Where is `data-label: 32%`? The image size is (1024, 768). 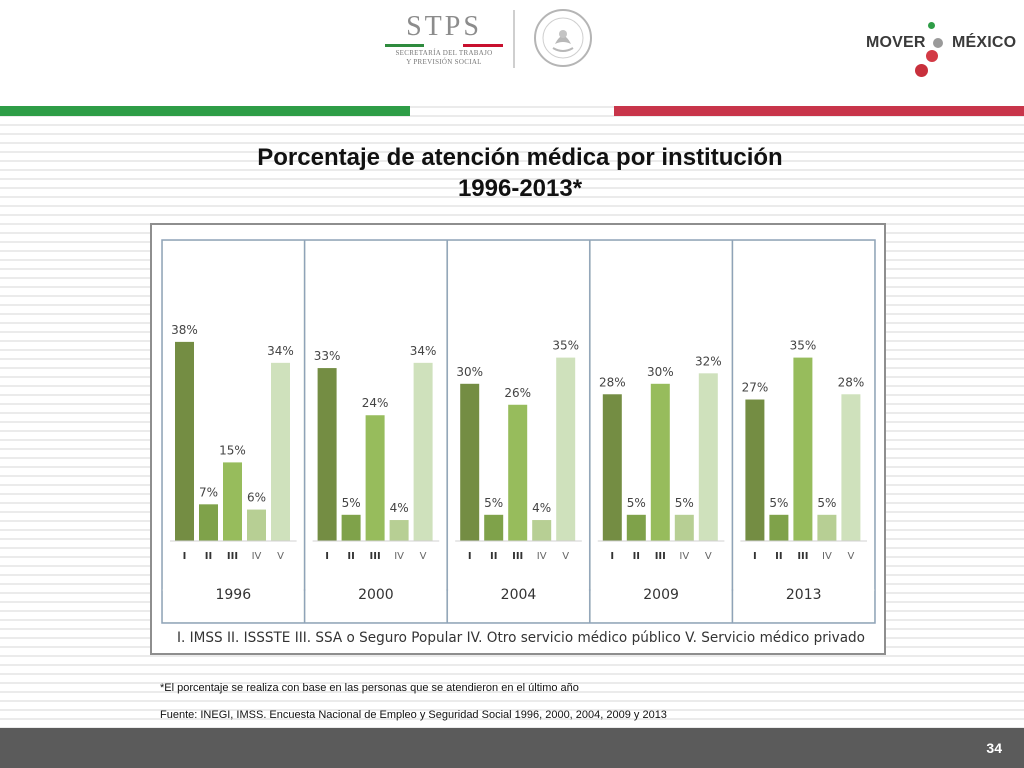
data-label: 32% is located at coordinates (708, 361).